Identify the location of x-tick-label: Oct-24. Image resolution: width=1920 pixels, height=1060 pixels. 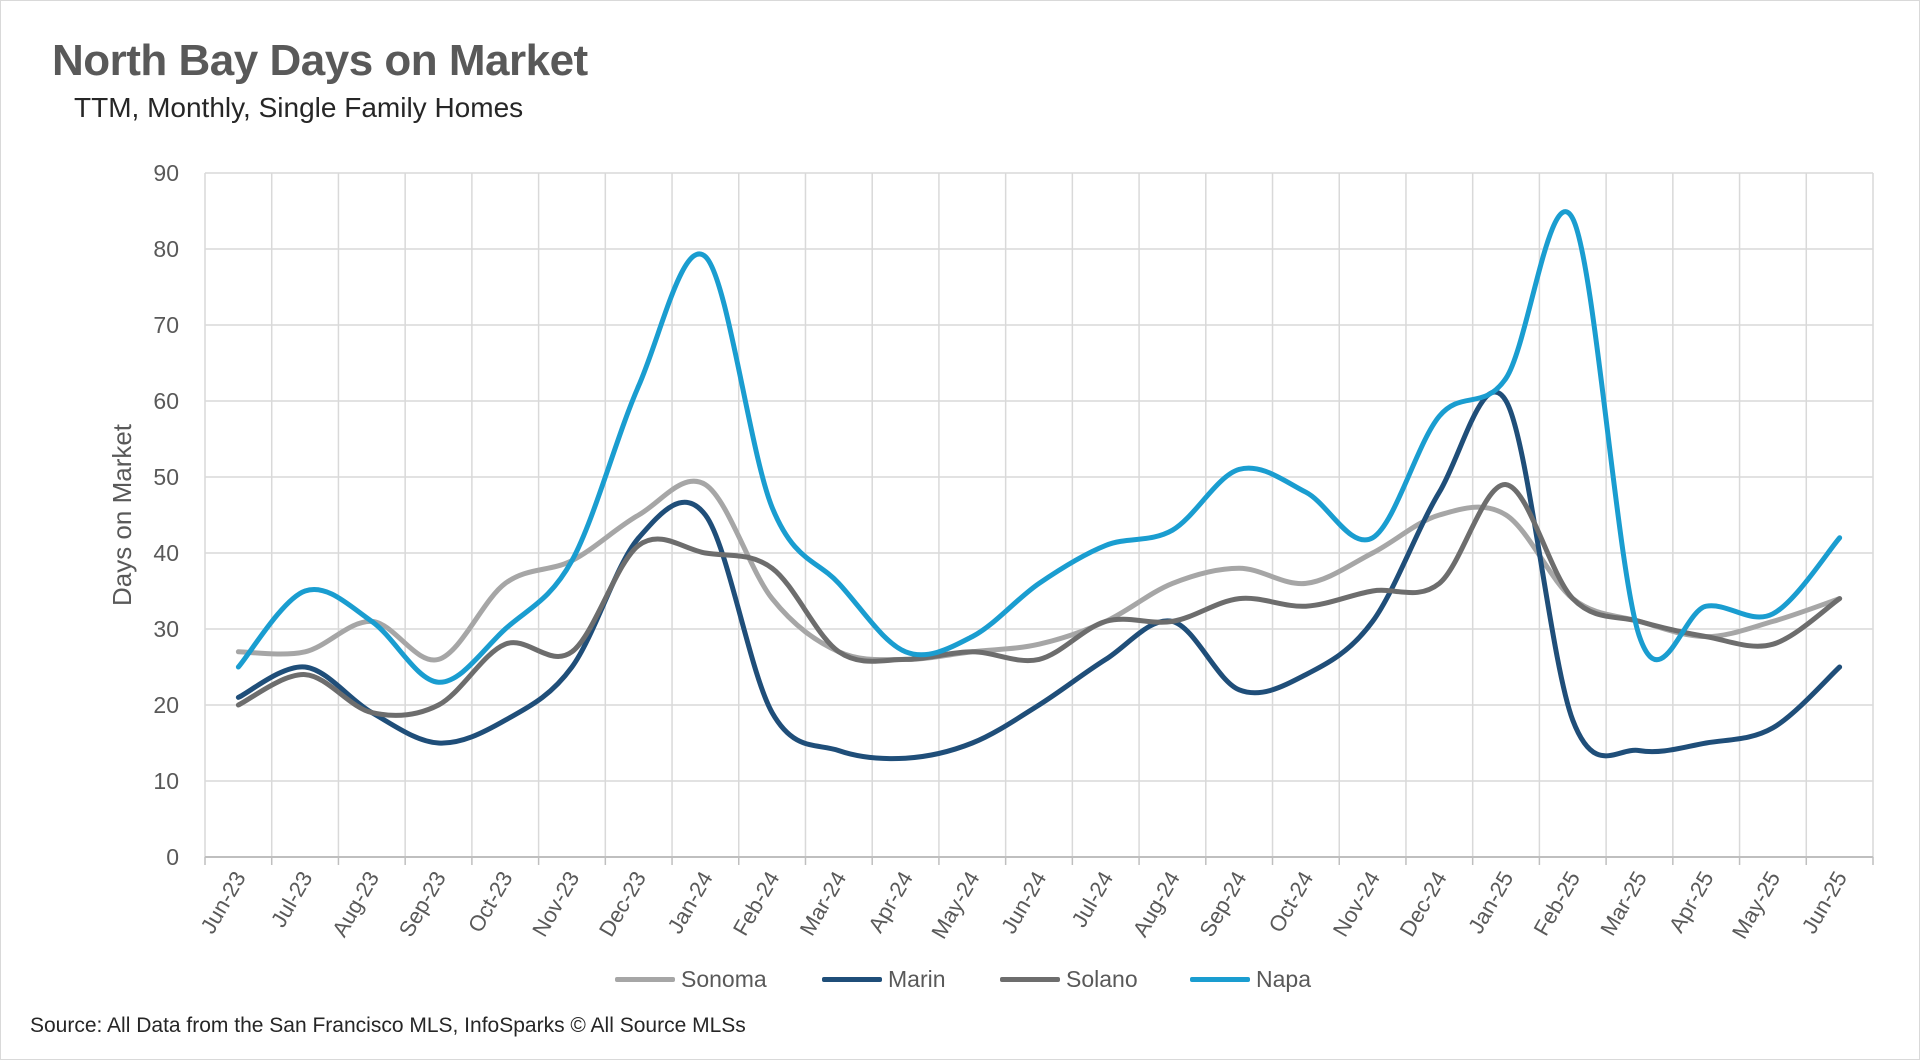
(1291, 902).